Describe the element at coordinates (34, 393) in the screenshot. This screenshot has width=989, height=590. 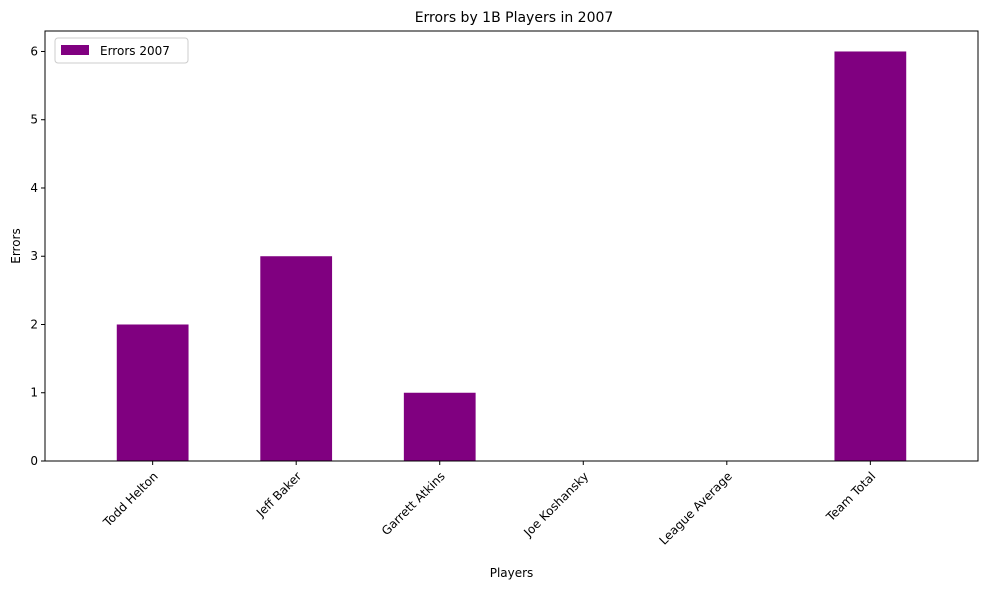
I see `y-tick-label: 1` at that location.